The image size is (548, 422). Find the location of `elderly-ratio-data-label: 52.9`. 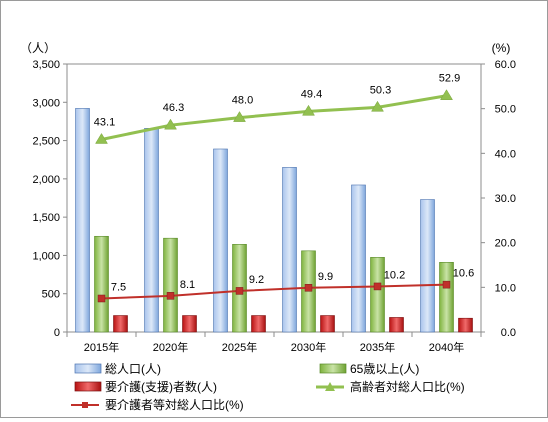

elderly-ratio-data-label: 52.9 is located at coordinates (449, 79).